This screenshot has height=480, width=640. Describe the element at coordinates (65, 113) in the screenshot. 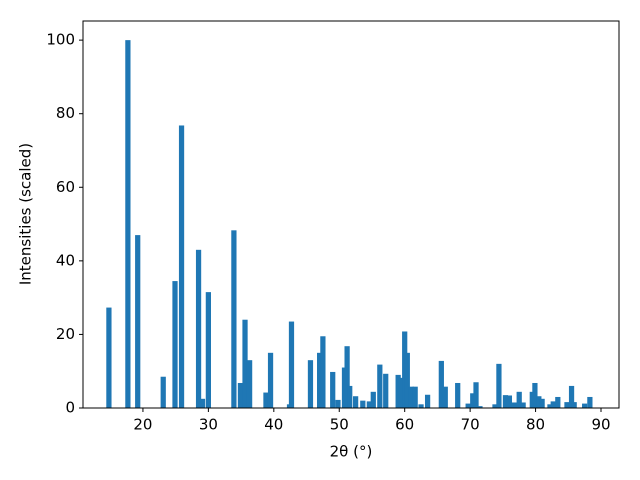

I see `y-tick-label: 80` at that location.